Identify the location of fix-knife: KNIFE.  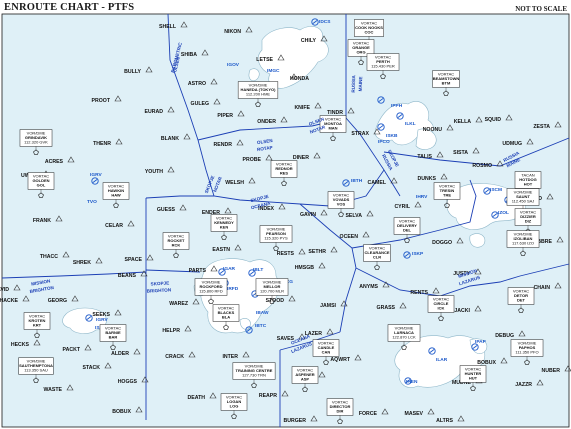
(308, 106).